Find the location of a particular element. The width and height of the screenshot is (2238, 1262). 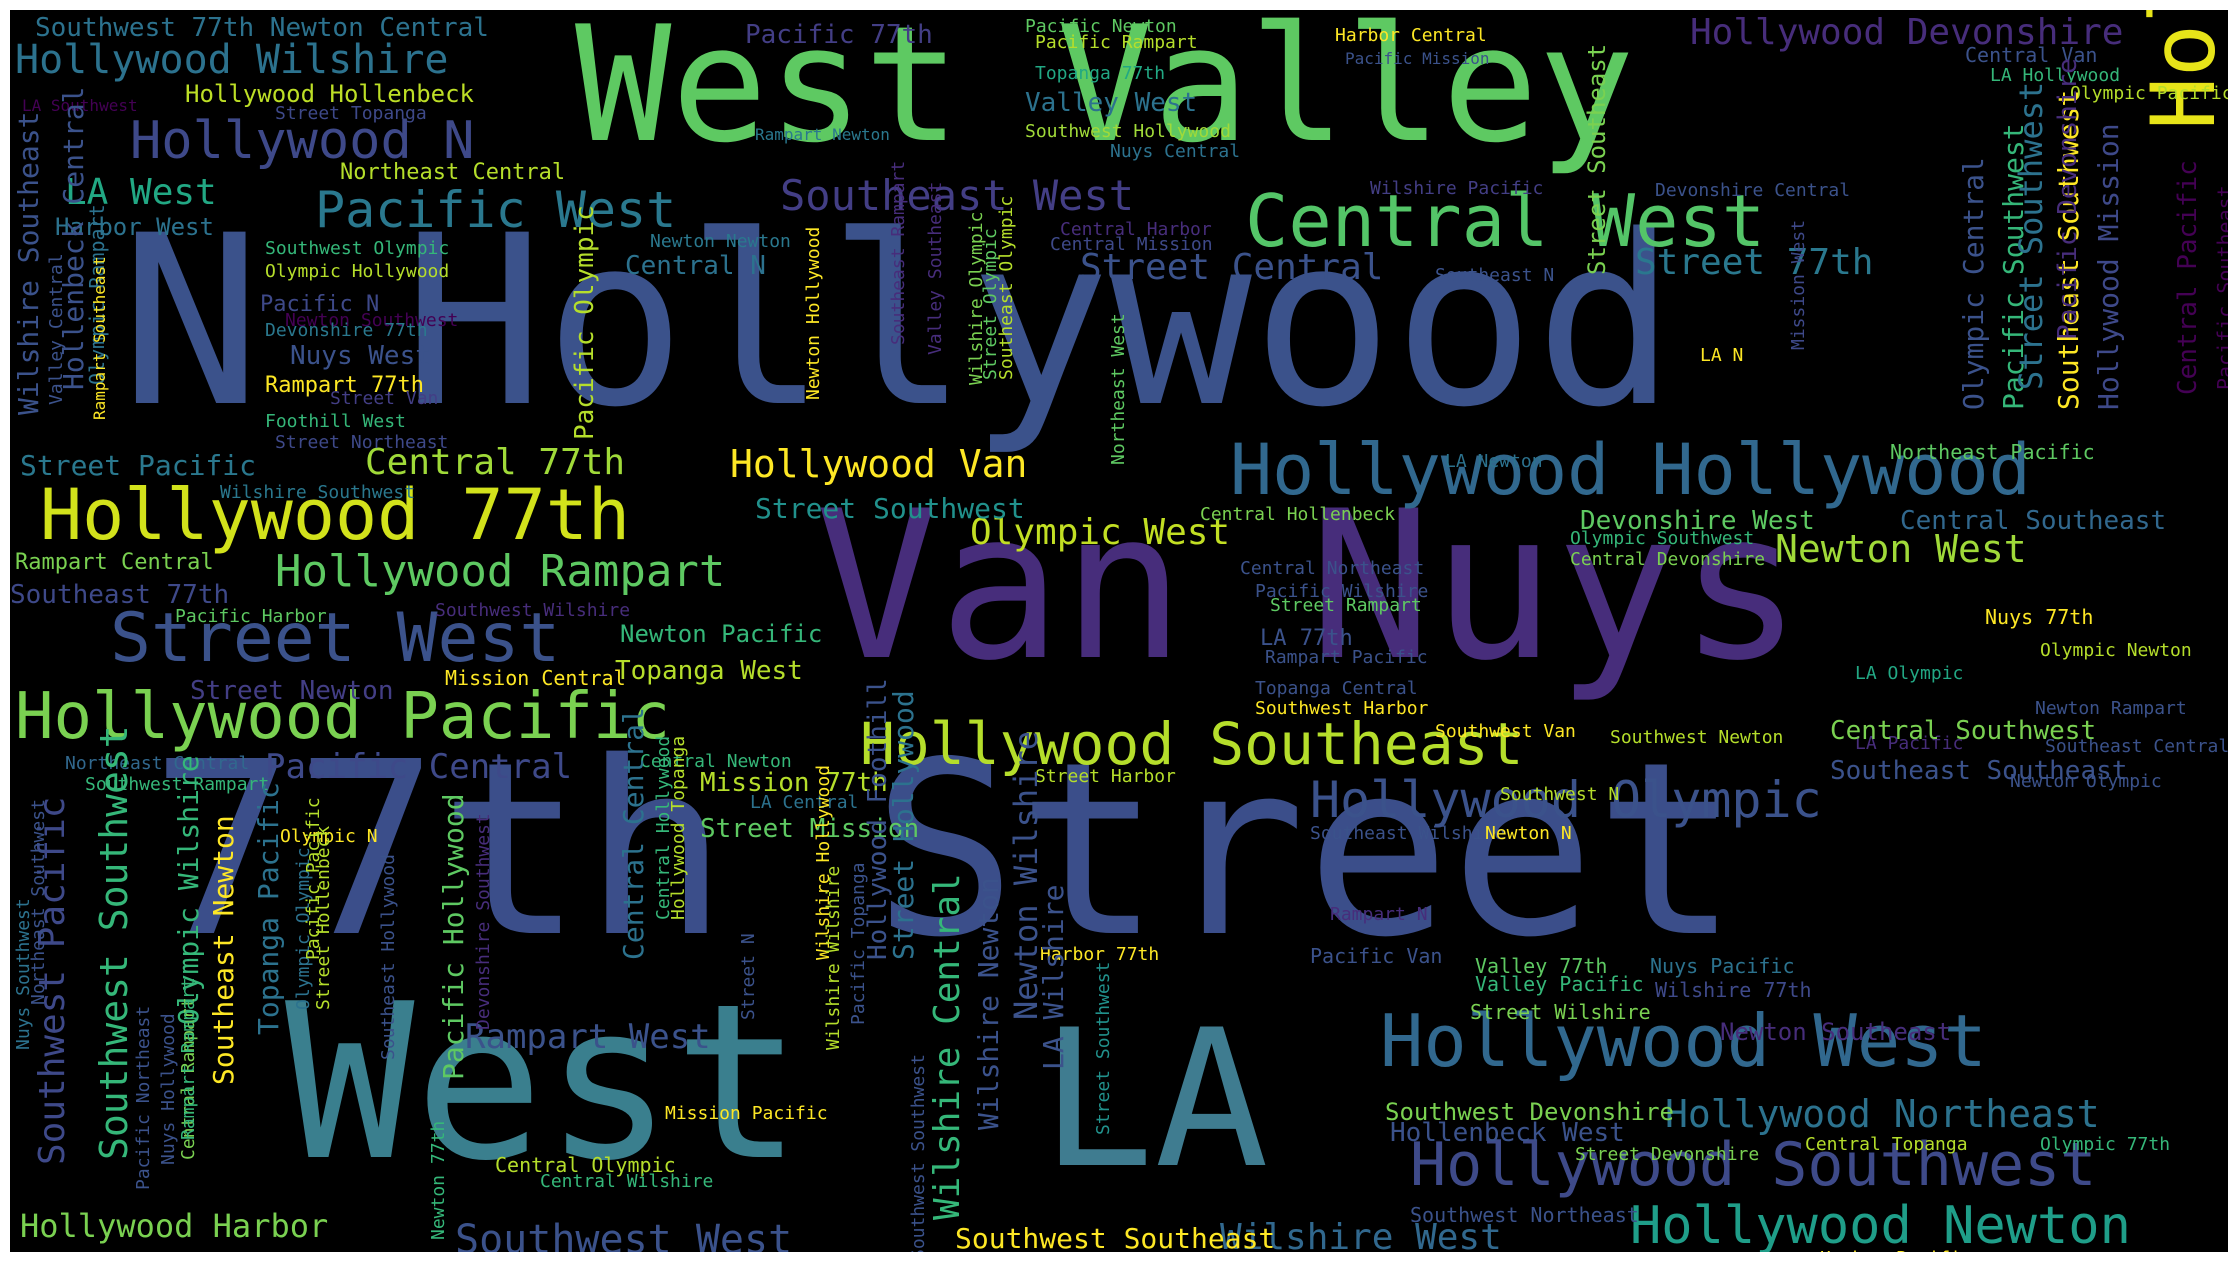

word-hollywood-devonshire: Hollywood Devonshire is located at coordinates (1907, 32).